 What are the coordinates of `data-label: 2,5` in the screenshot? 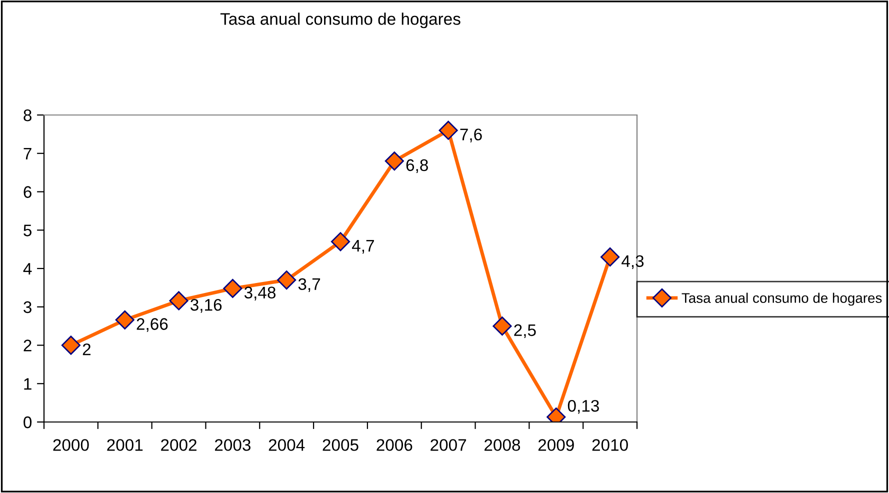 It's located at (525, 331).